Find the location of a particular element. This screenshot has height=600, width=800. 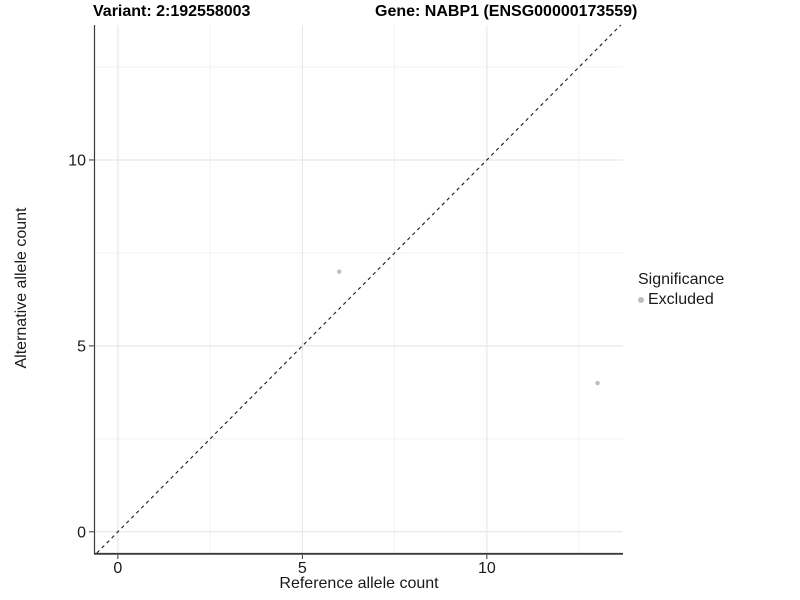

y-tick-label: 0 is located at coordinates (81, 532).